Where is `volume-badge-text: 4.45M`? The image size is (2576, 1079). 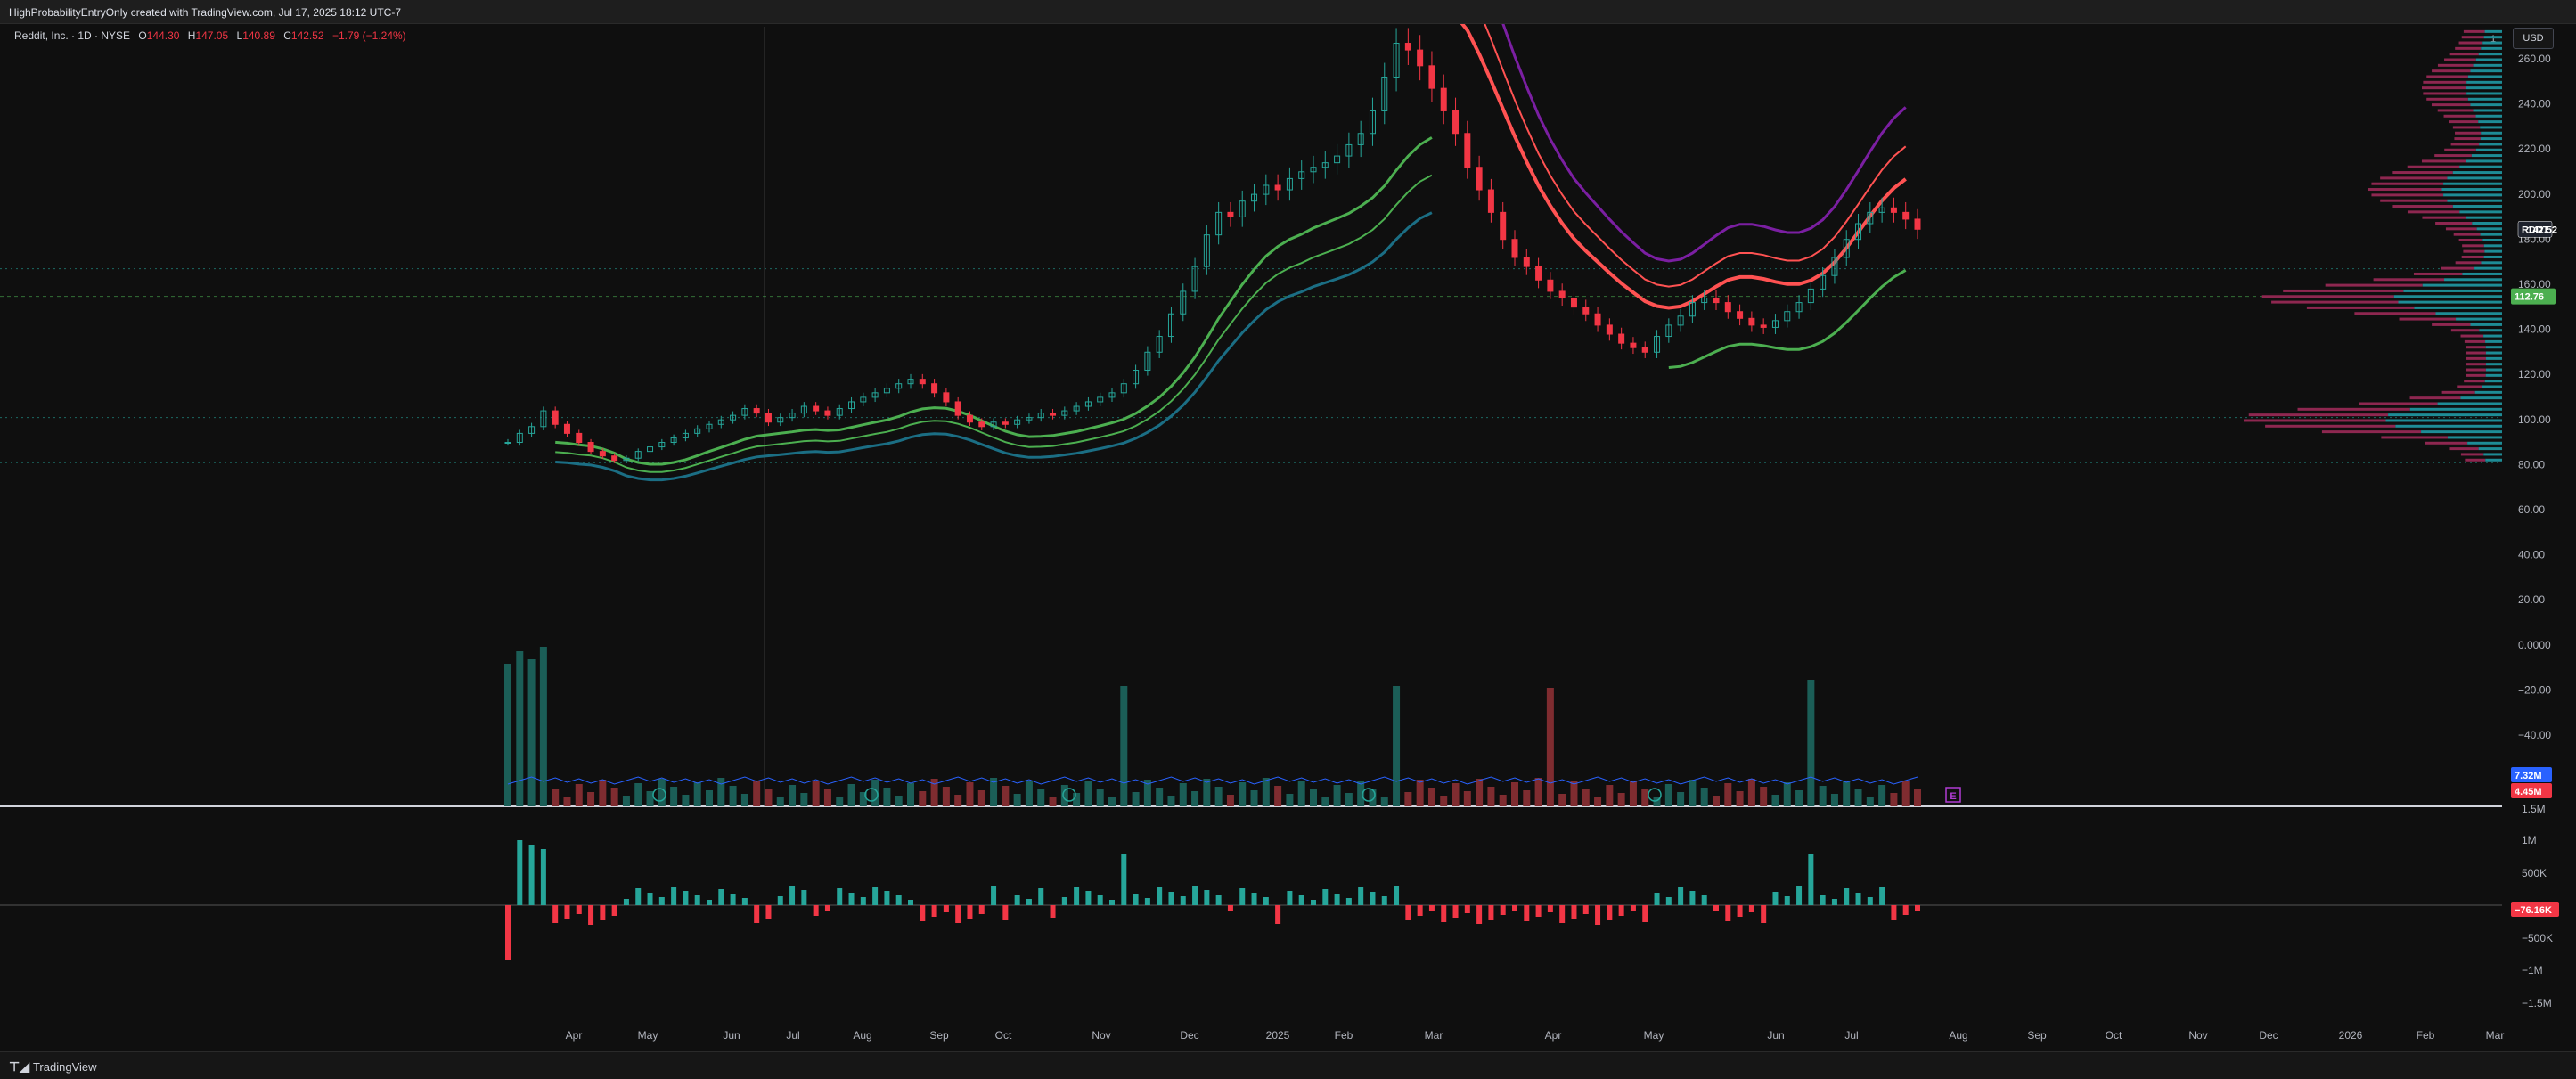
volume-badge-text: 4.45M is located at coordinates (2528, 792).